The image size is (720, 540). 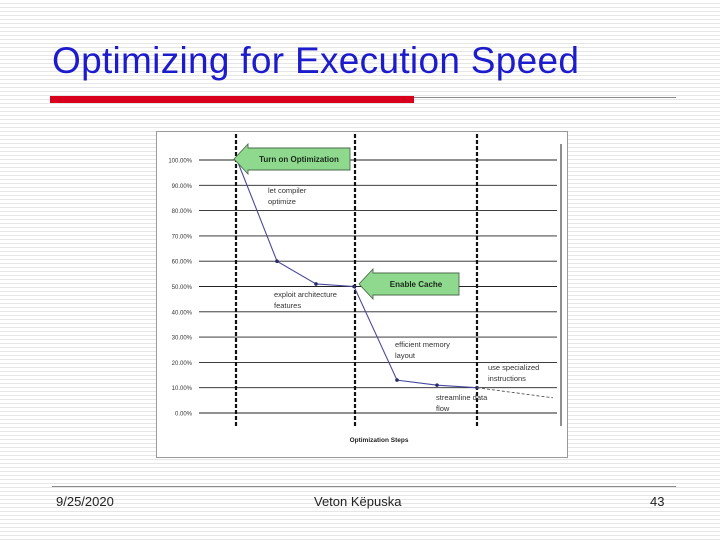 What do you see at coordinates (232, 99) in the screenshot?
I see `title-accent-bar` at bounding box center [232, 99].